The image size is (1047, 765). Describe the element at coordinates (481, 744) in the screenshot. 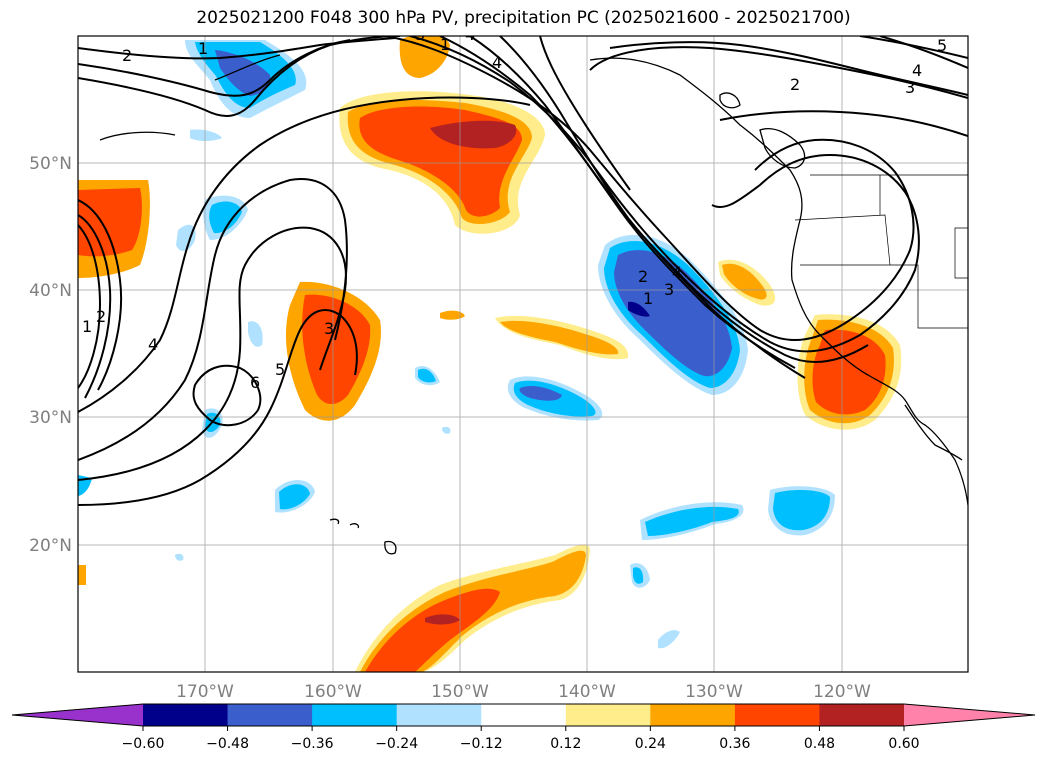

I see `colorbar-tick-label: −0.12` at that location.